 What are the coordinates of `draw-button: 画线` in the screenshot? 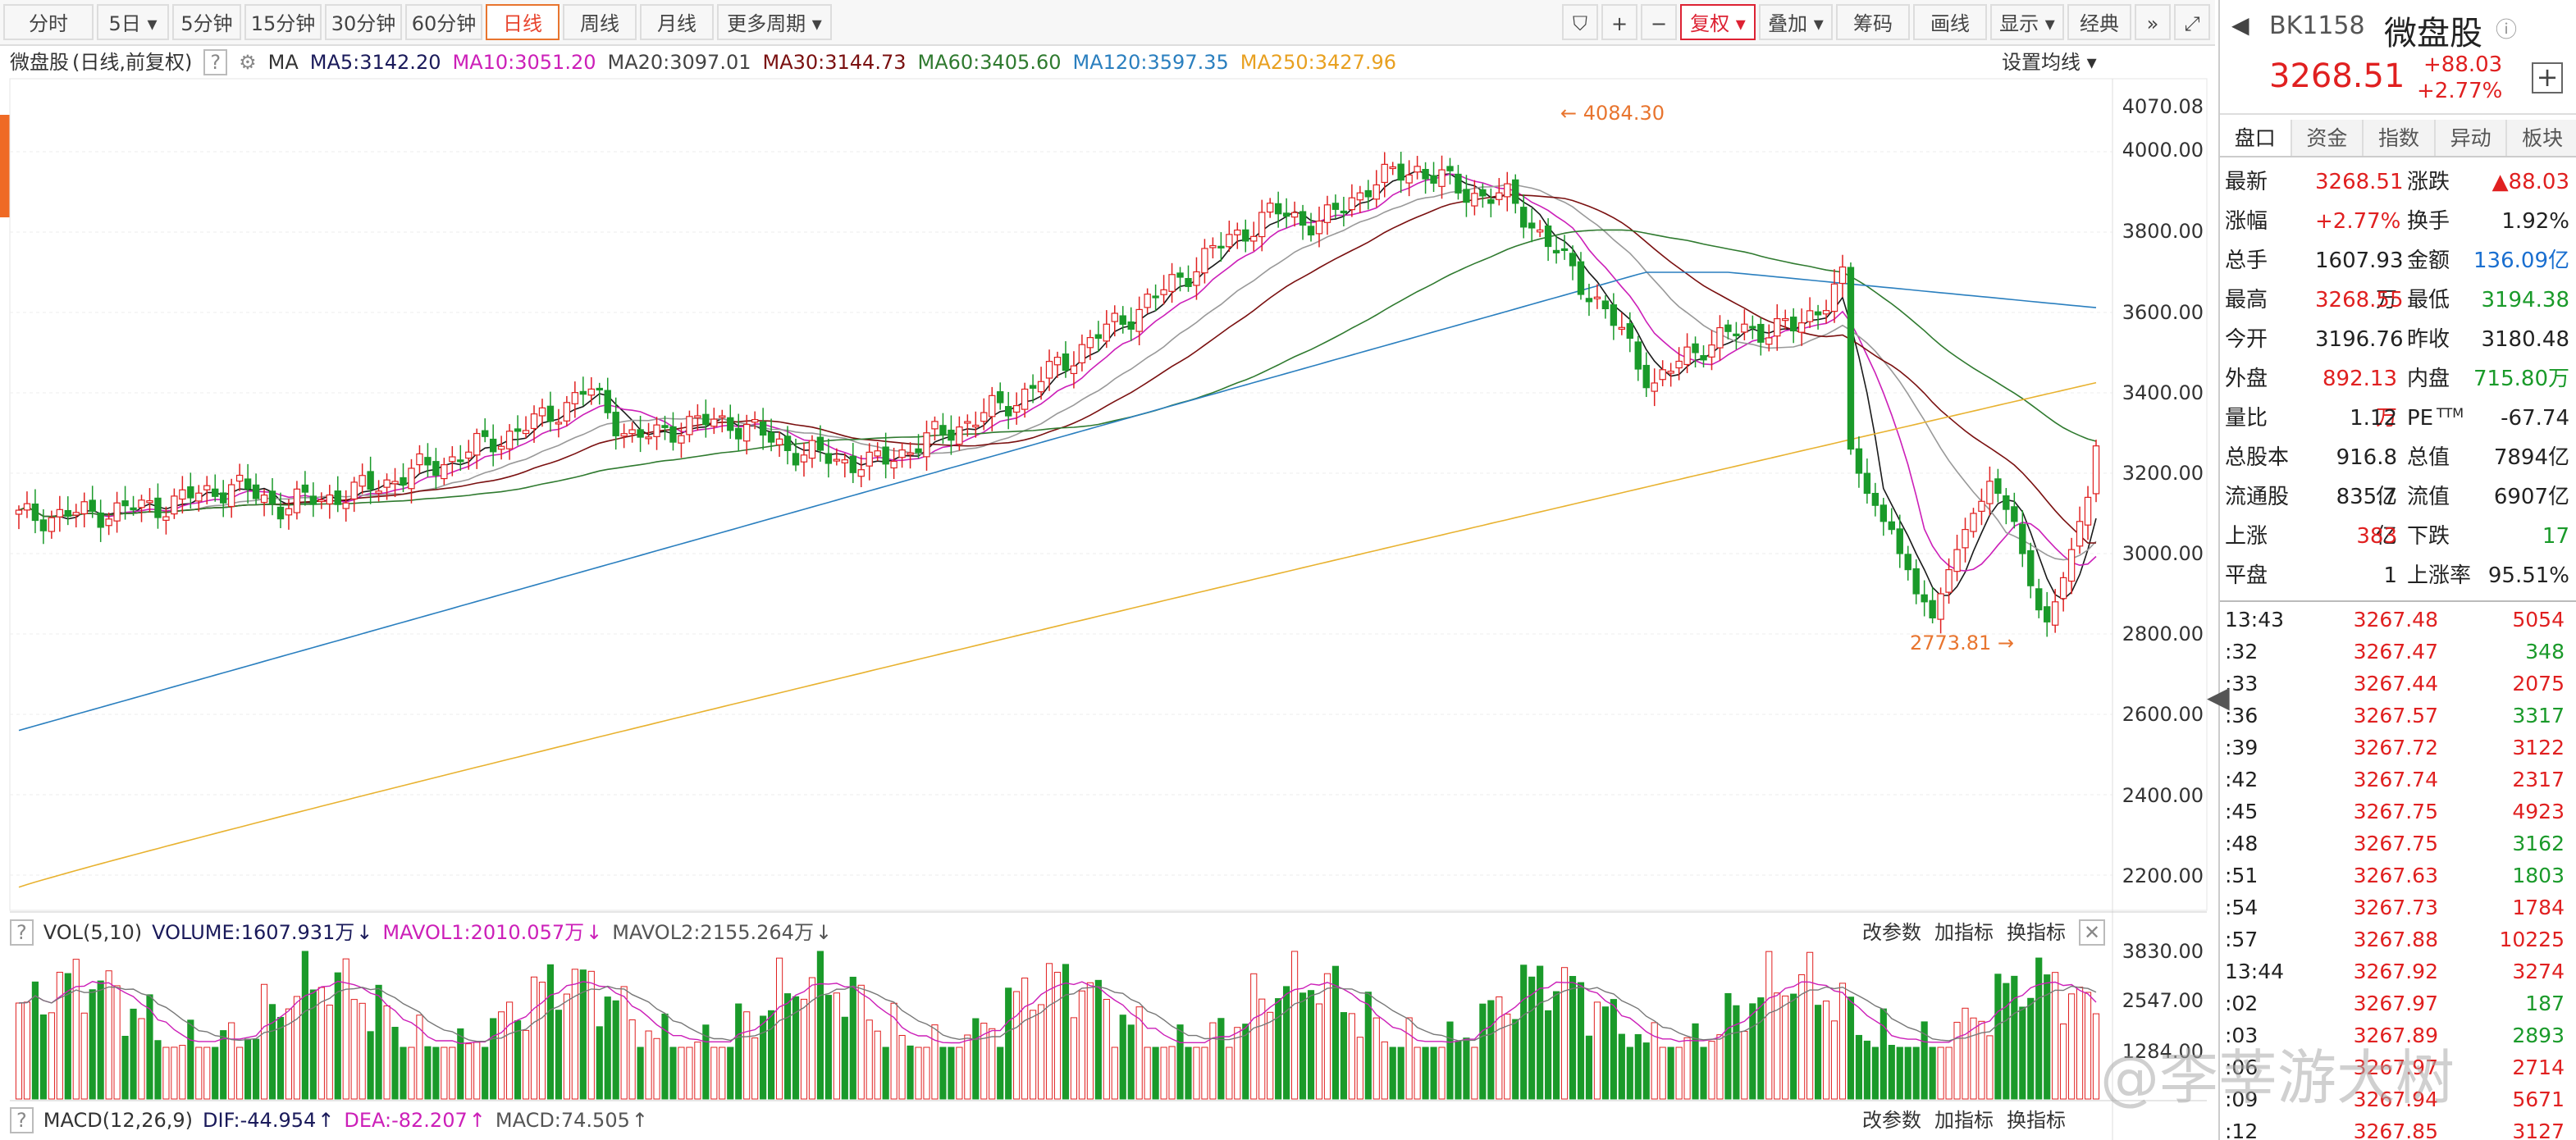 It's located at (1950, 22).